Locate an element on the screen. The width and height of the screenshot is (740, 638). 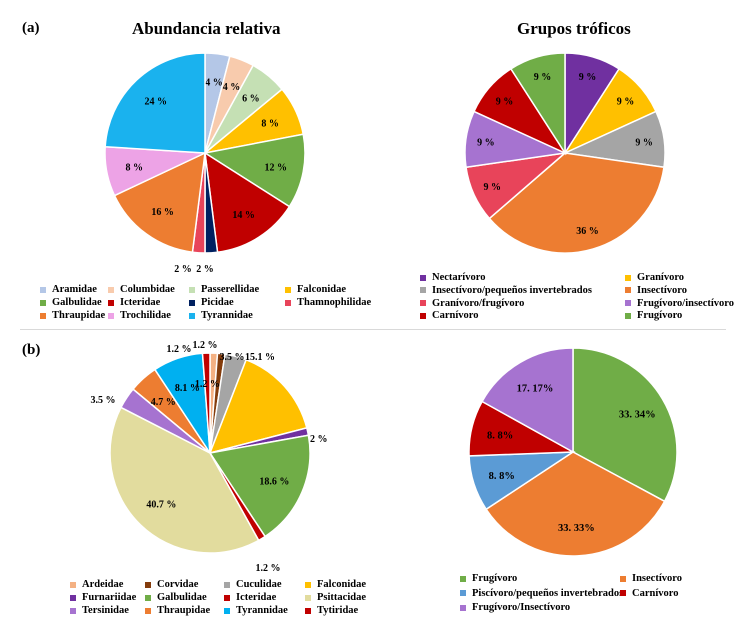
legend-item-frugivoro-insectivoro: Frugívoro/insectívoro is located at coordinates (679, 303).